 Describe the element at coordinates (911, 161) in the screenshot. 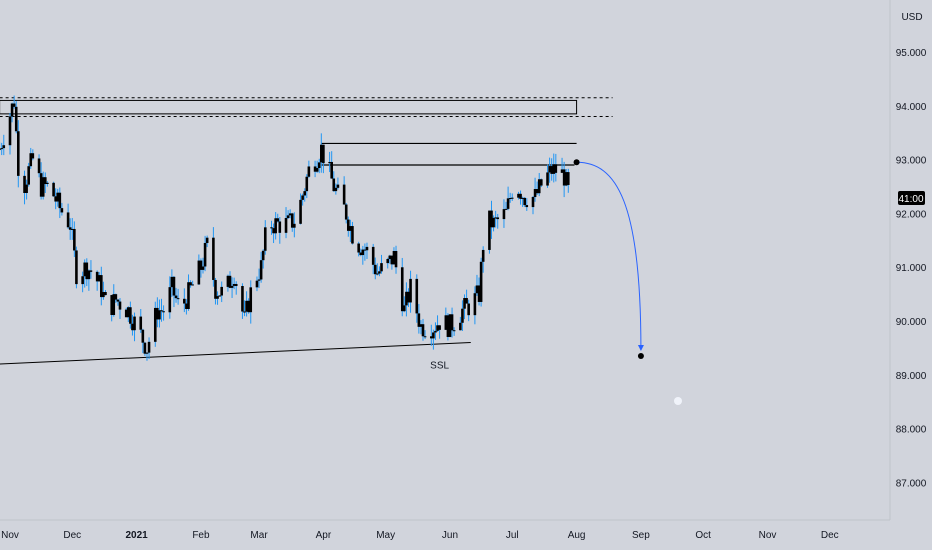

I see `y-tick-label: 93.000` at that location.